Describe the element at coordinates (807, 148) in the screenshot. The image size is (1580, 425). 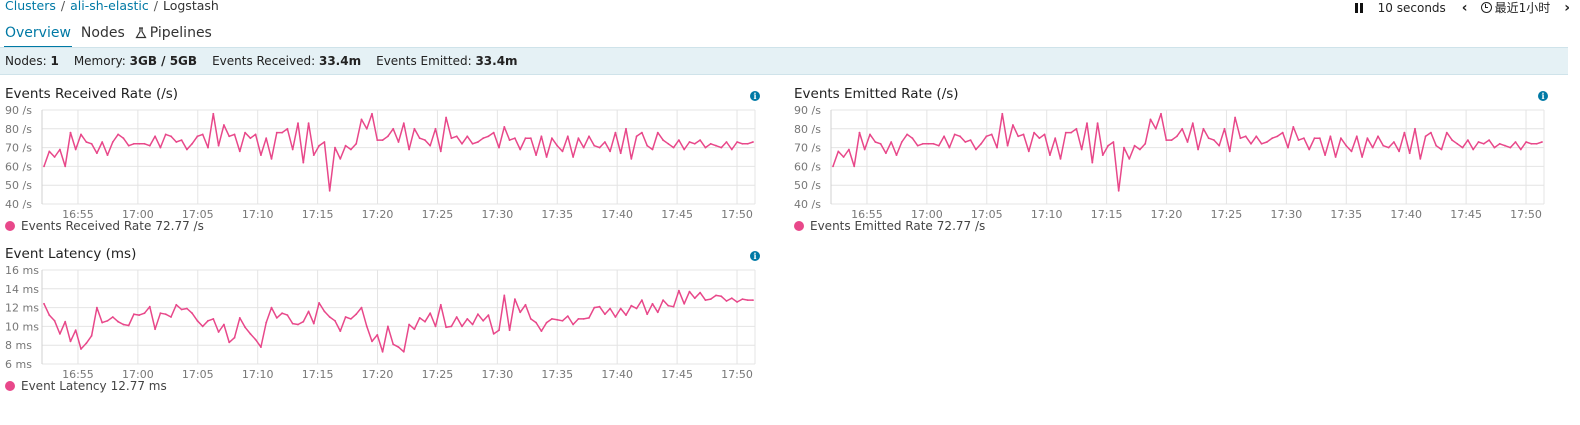
I see `y-tick-label: 70 /s` at that location.